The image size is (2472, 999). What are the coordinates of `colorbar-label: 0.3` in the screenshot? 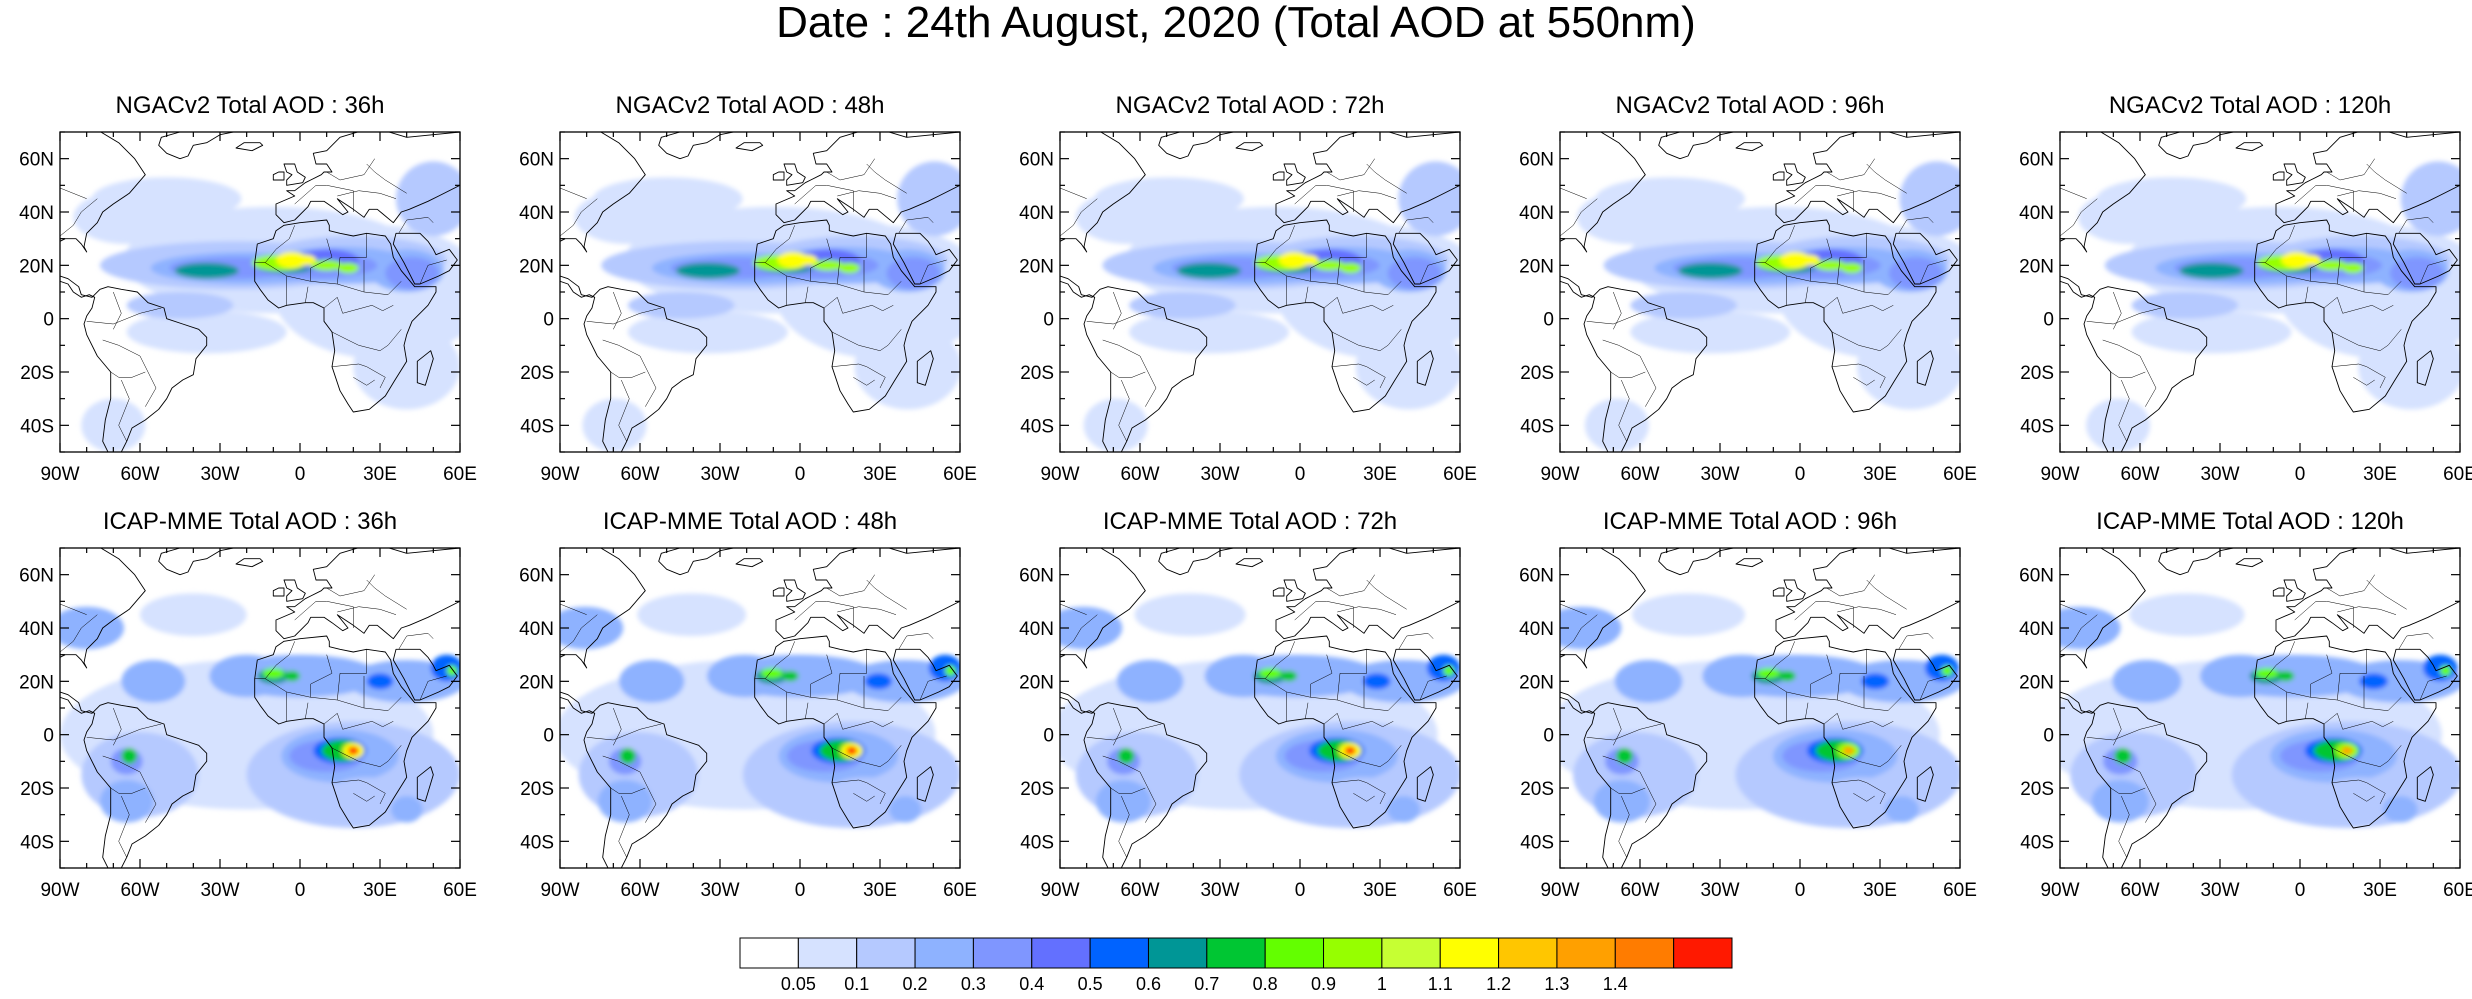 It's located at (973, 984).